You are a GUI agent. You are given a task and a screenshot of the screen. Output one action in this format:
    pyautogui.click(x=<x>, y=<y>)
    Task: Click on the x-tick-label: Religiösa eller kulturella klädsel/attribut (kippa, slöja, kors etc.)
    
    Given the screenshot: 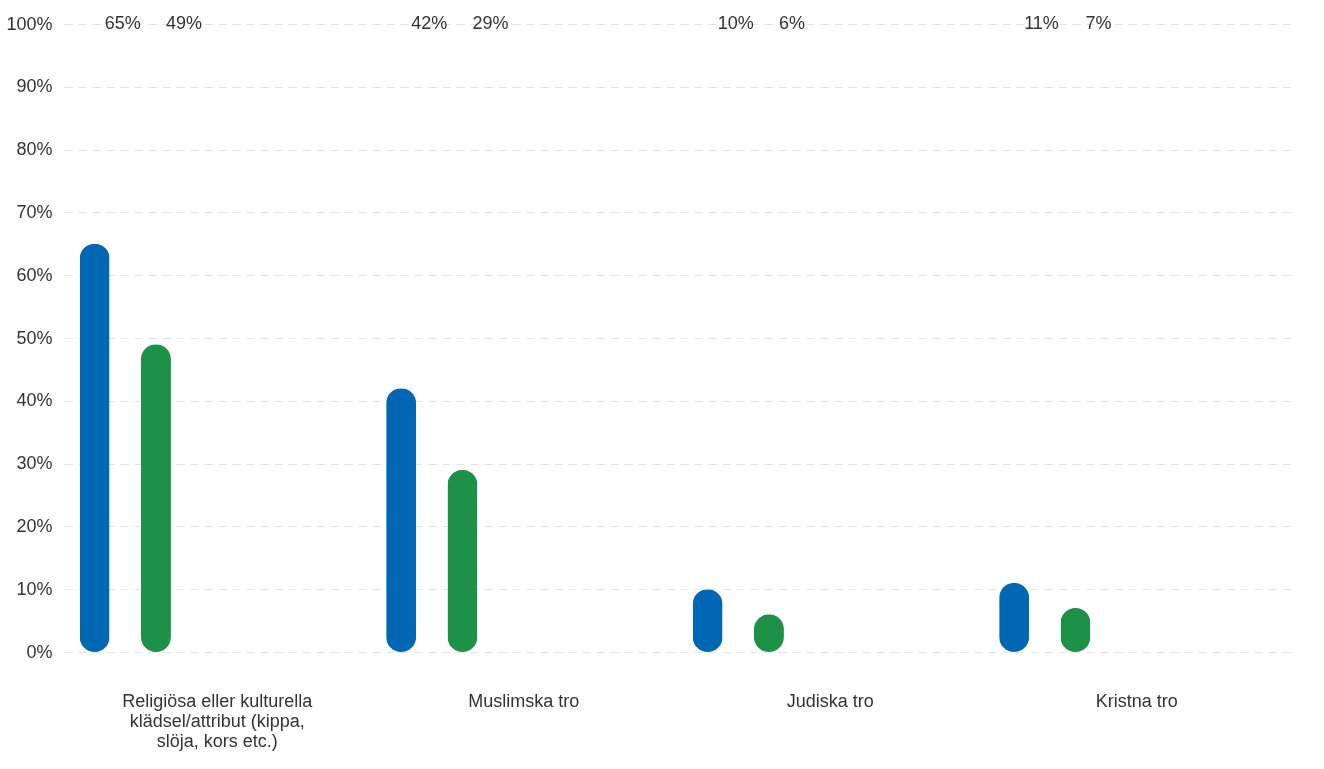 What is the action you would take?
    pyautogui.click(x=218, y=720)
    